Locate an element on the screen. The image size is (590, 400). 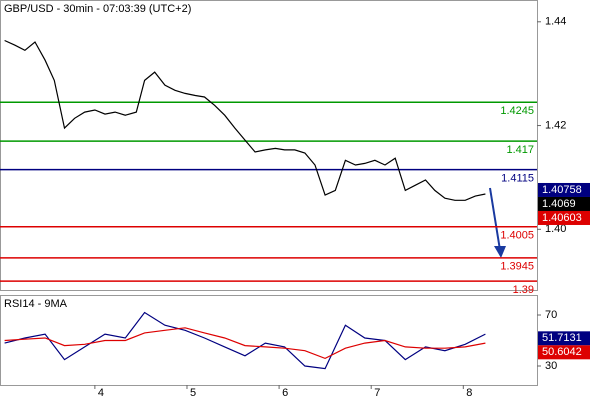
level-label: 1.4115 is located at coordinates (517, 179).